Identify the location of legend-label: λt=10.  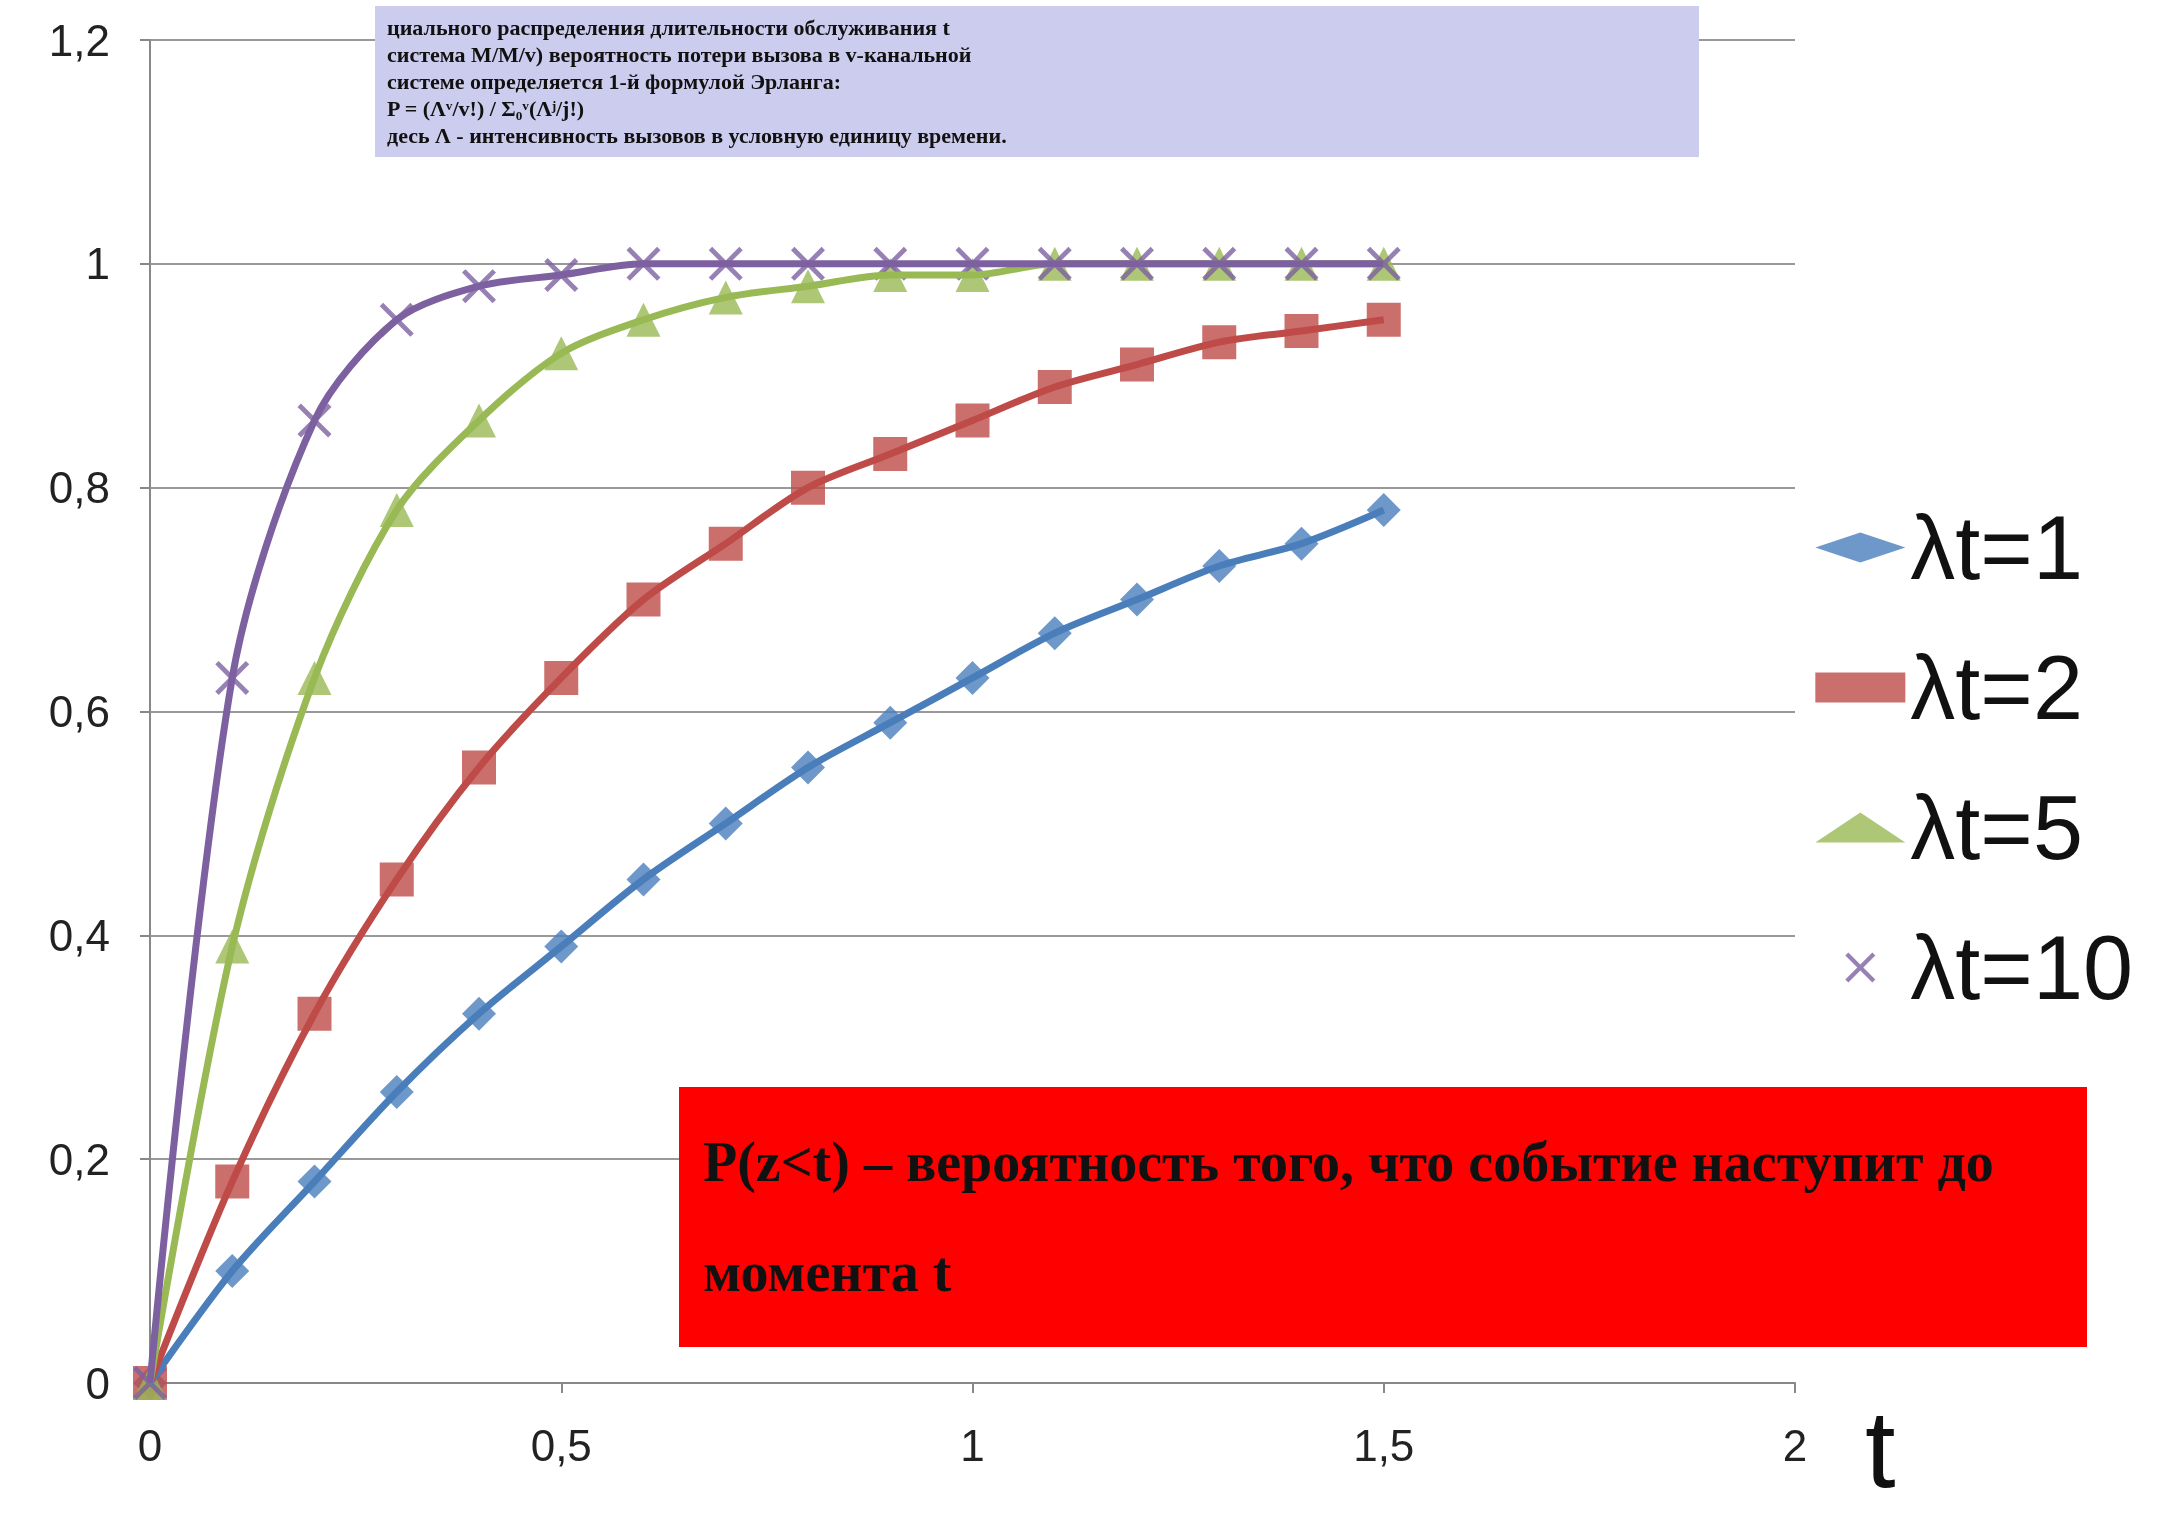
(2021, 967).